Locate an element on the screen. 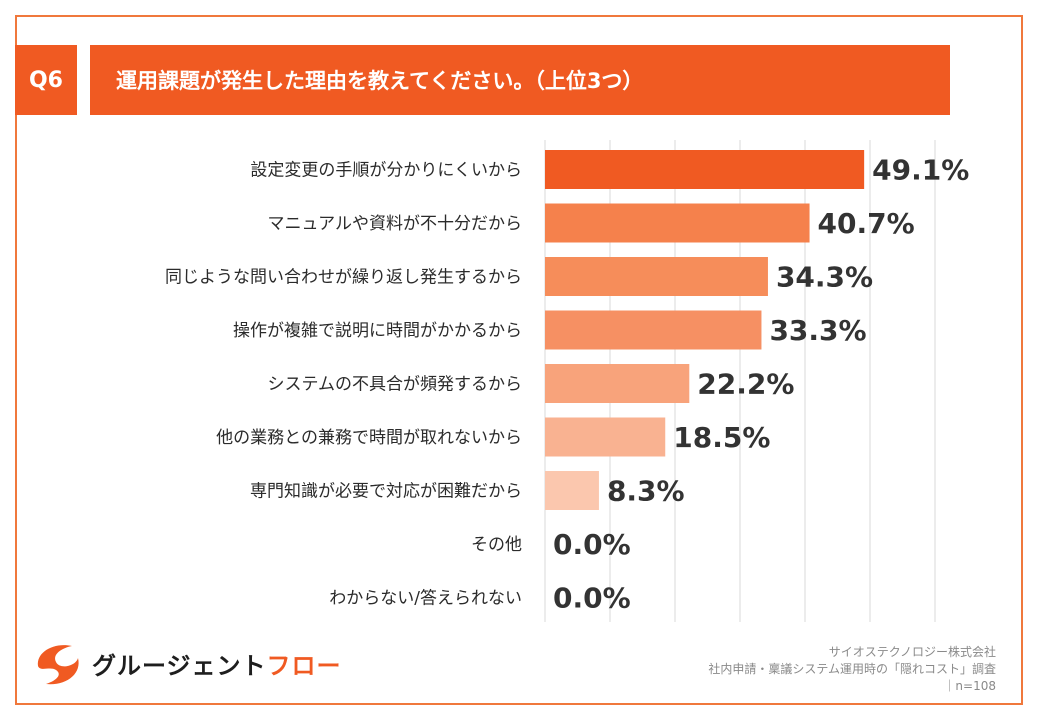 Image resolution: width=1040 pixels, height=720 pixels. category-label: 操作が複雑で説明に時間がかかるから is located at coordinates (377, 331).